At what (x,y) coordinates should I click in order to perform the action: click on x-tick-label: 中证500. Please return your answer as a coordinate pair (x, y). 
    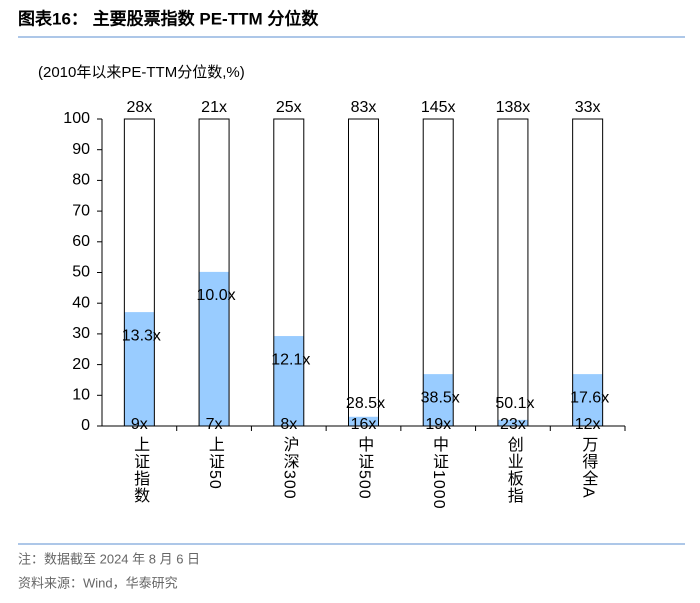
    Looking at the image, I should click on (364, 468).